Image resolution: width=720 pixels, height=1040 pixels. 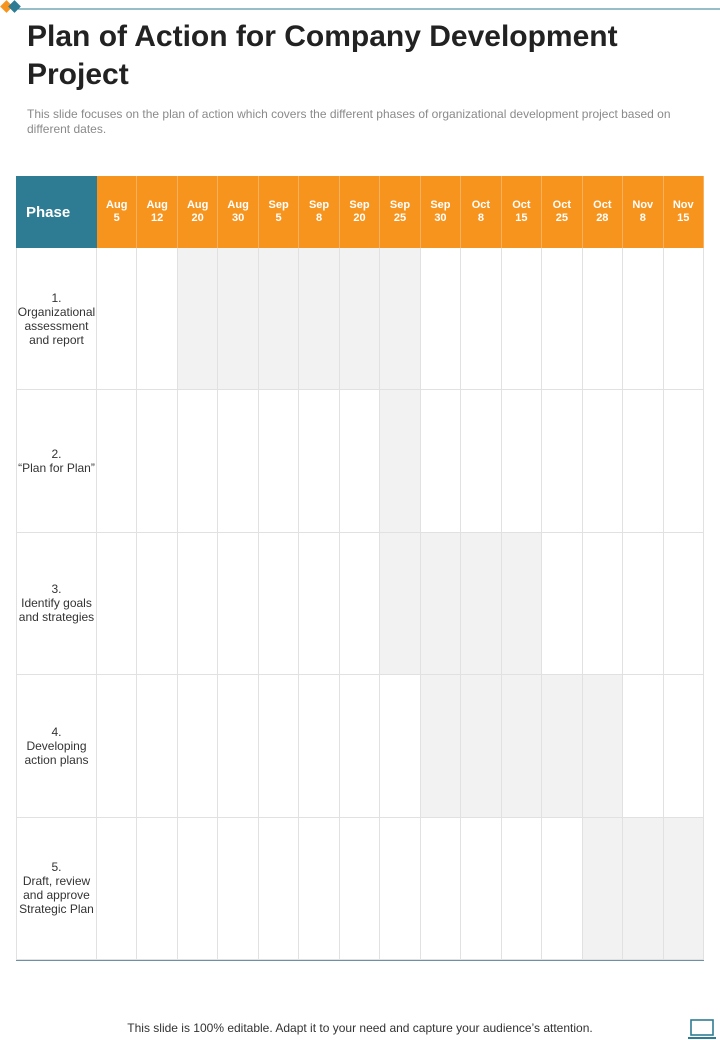 I want to click on date-header: Nov 8, so click(x=643, y=212).